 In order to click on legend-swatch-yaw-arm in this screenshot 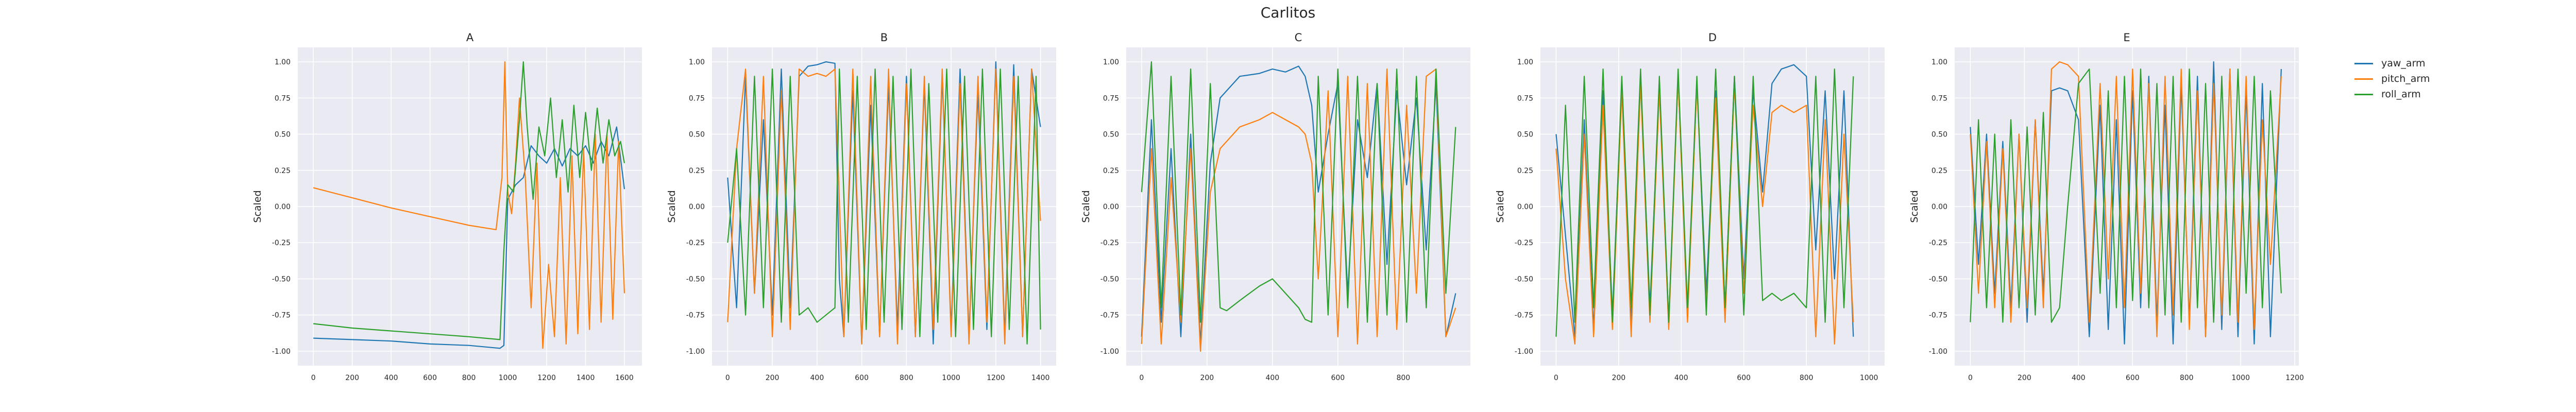, I will do `click(2363, 63)`.